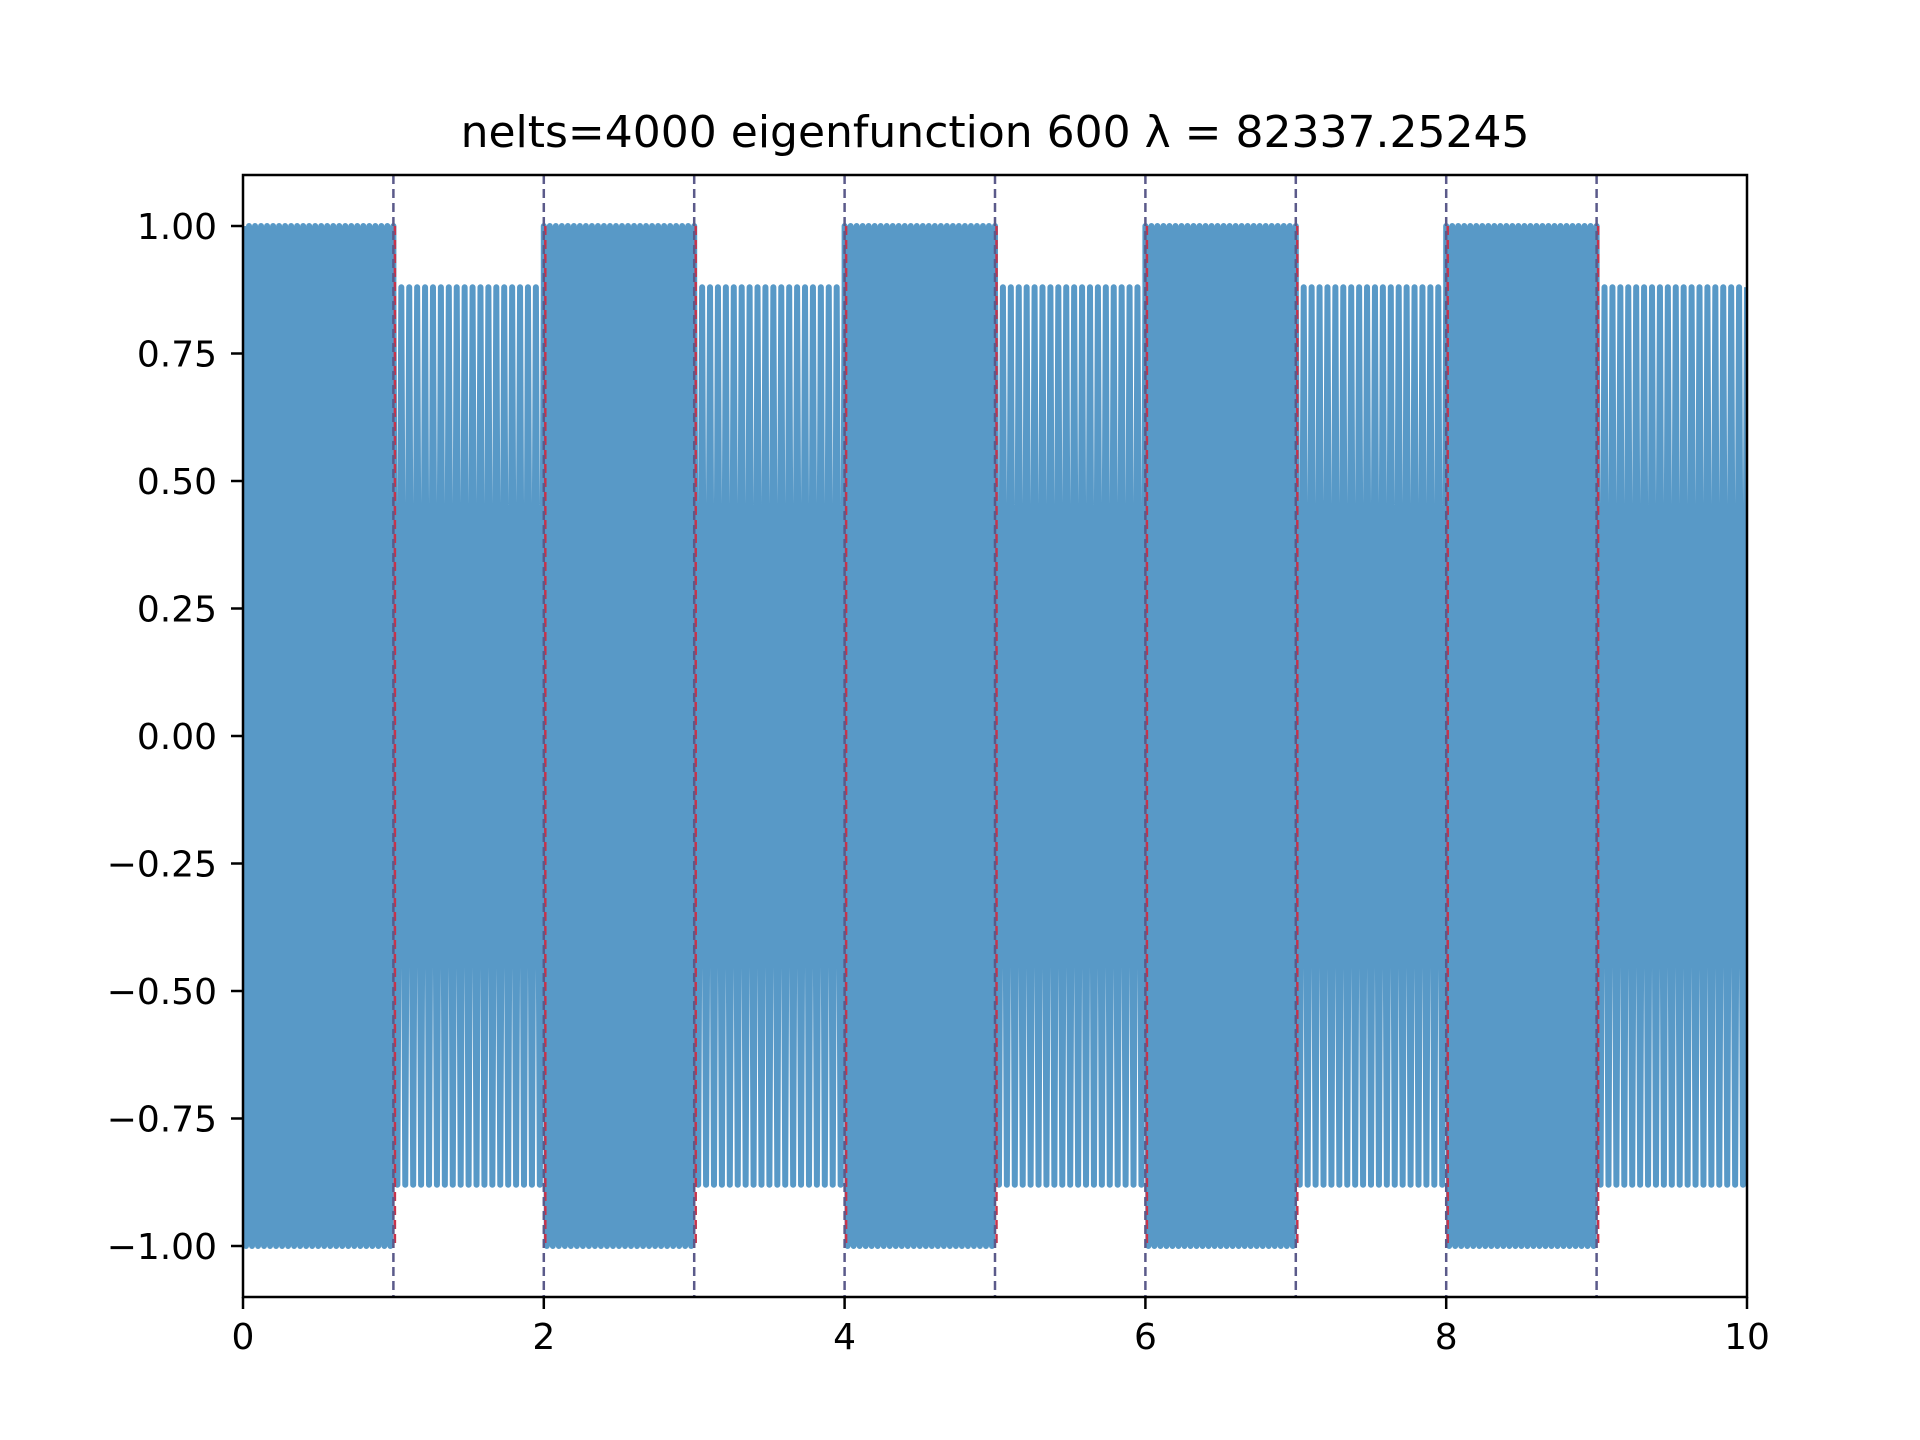 Image resolution: width=1920 pixels, height=1440 pixels. Describe the element at coordinates (543, 1337) in the screenshot. I see `x-tick-label-1: 2` at that location.